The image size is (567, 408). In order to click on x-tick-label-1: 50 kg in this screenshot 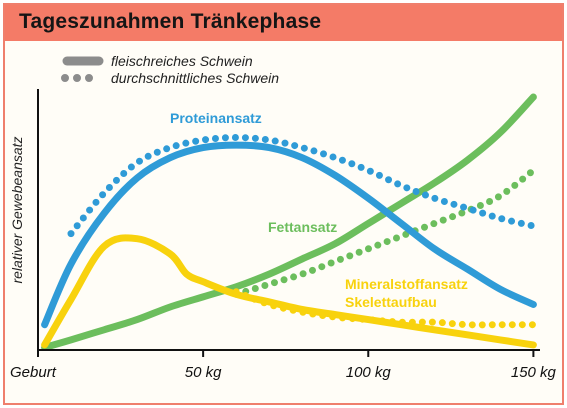, I will do `click(203, 372)`.